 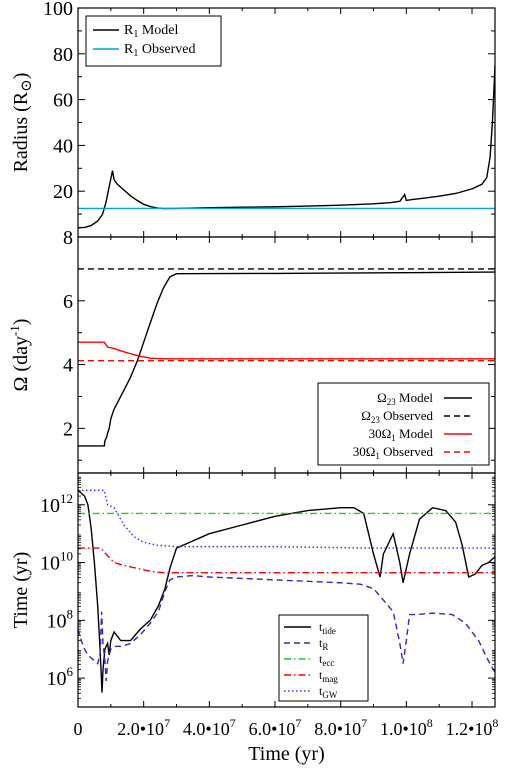 I want to click on x-tick-label: 2.0•107, so click(x=143, y=727).